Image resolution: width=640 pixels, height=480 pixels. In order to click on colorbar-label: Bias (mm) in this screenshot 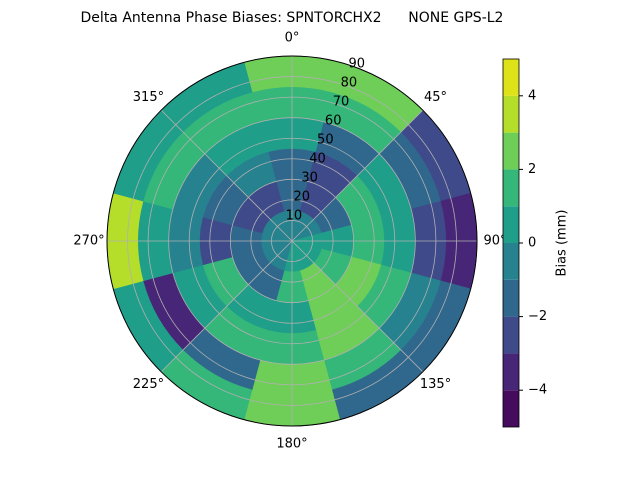, I will do `click(562, 243)`.